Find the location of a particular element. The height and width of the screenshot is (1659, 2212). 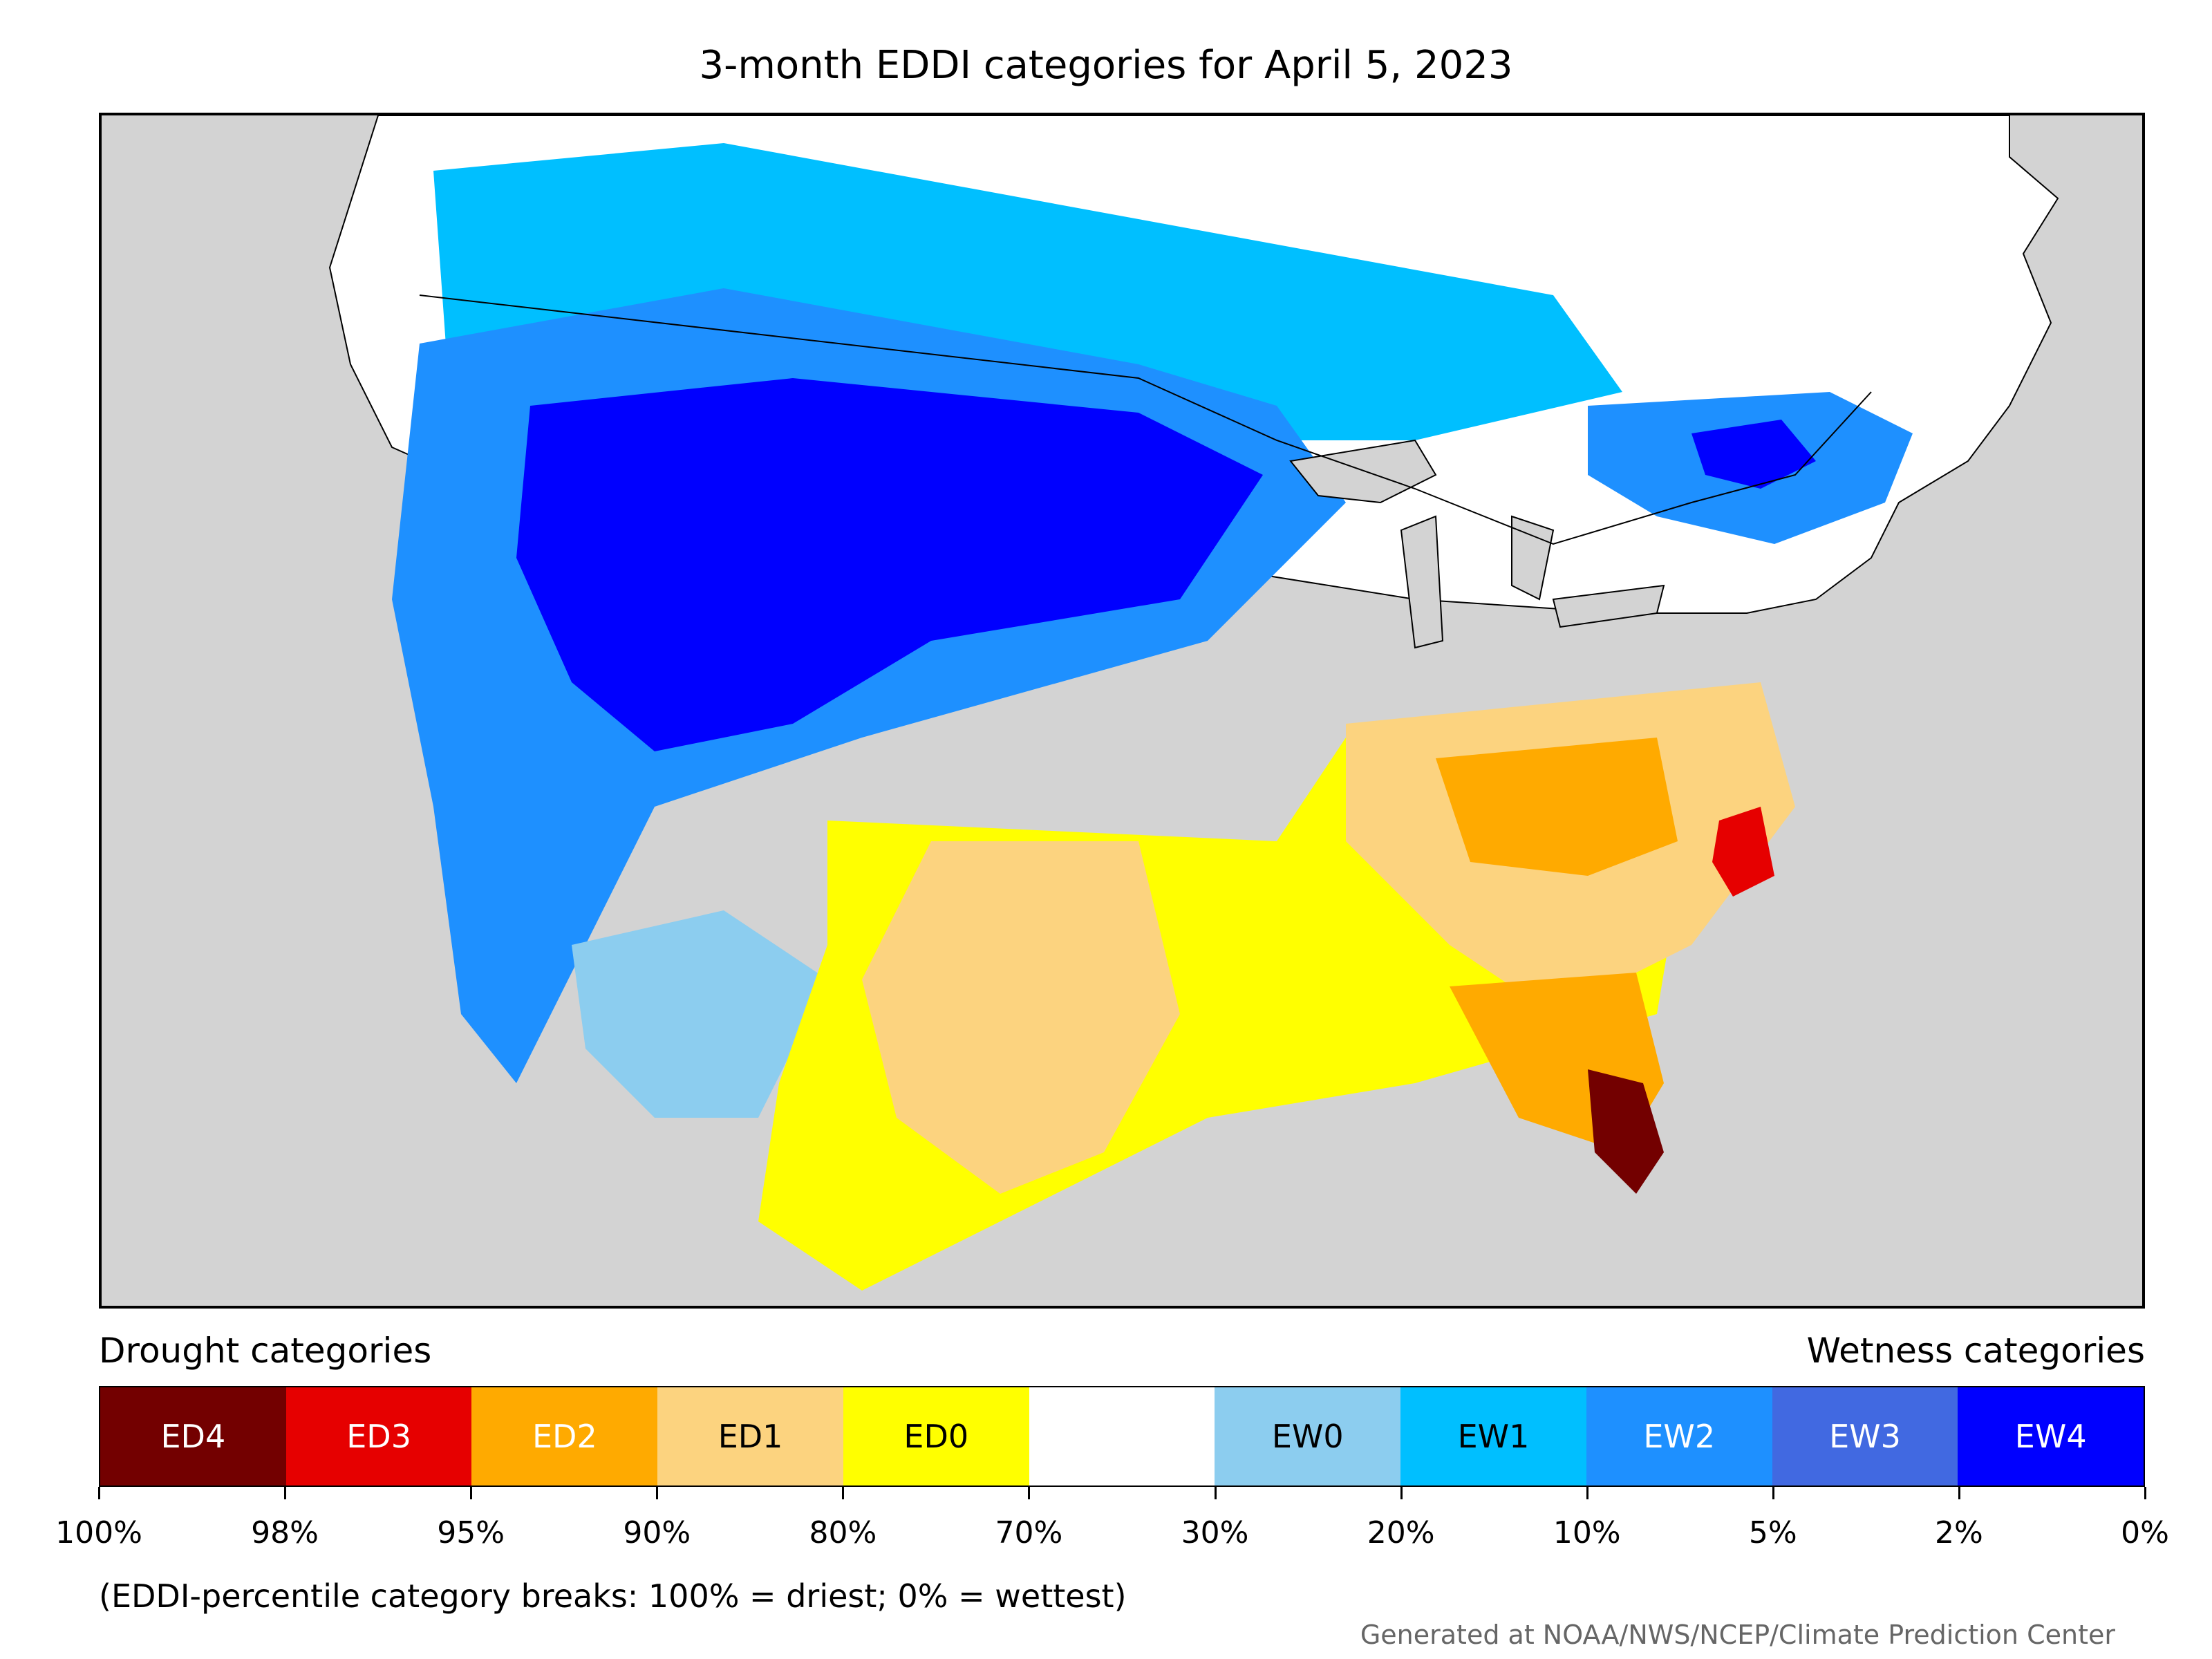

region-ew4-plains is located at coordinates (889, 564).